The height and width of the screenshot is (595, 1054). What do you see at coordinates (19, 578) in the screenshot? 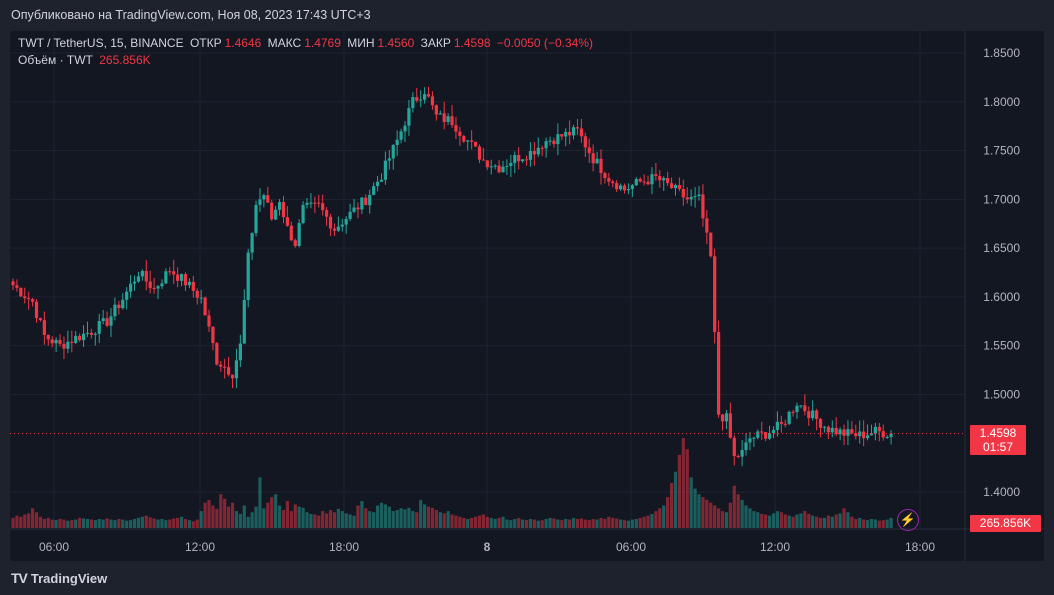
I see `tradingview-logo-icon: TV` at bounding box center [19, 578].